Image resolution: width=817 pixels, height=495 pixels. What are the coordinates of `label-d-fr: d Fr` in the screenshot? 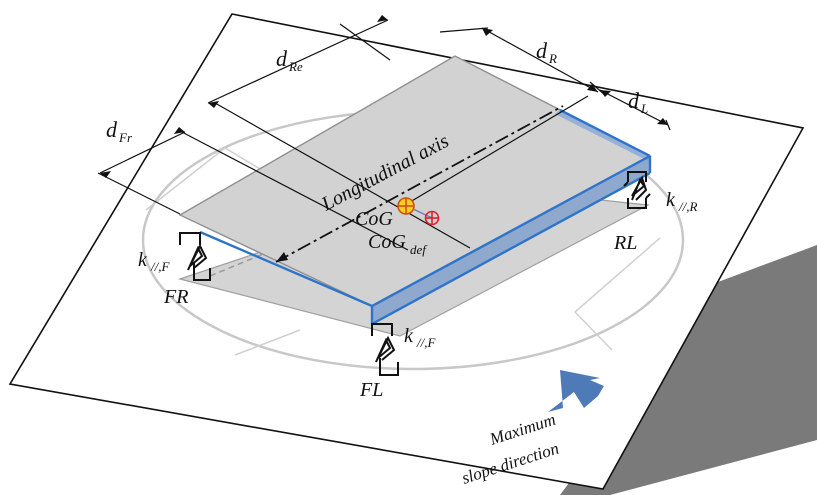 It's located at (119, 131).